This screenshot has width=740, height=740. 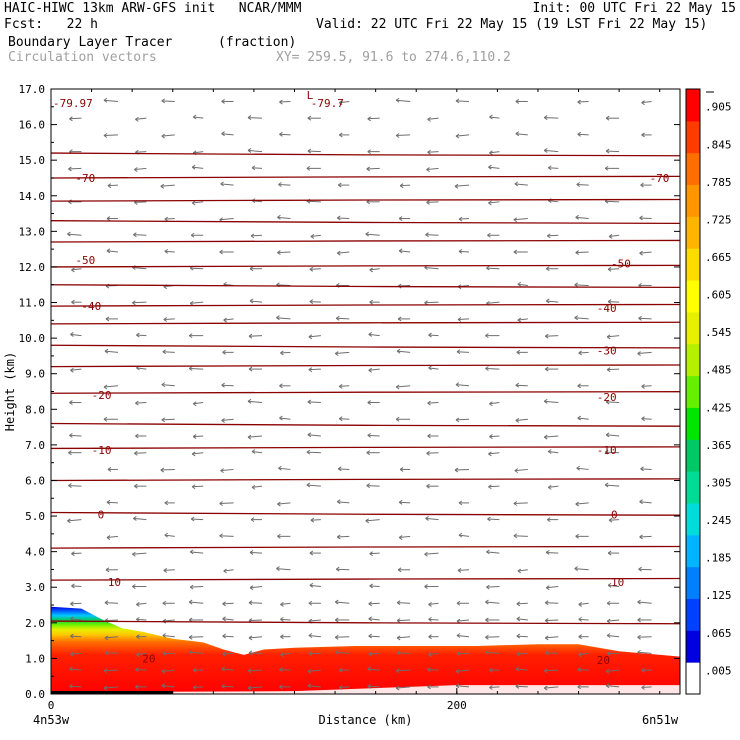 I want to click on contour-label: -79.97, so click(x=73, y=103).